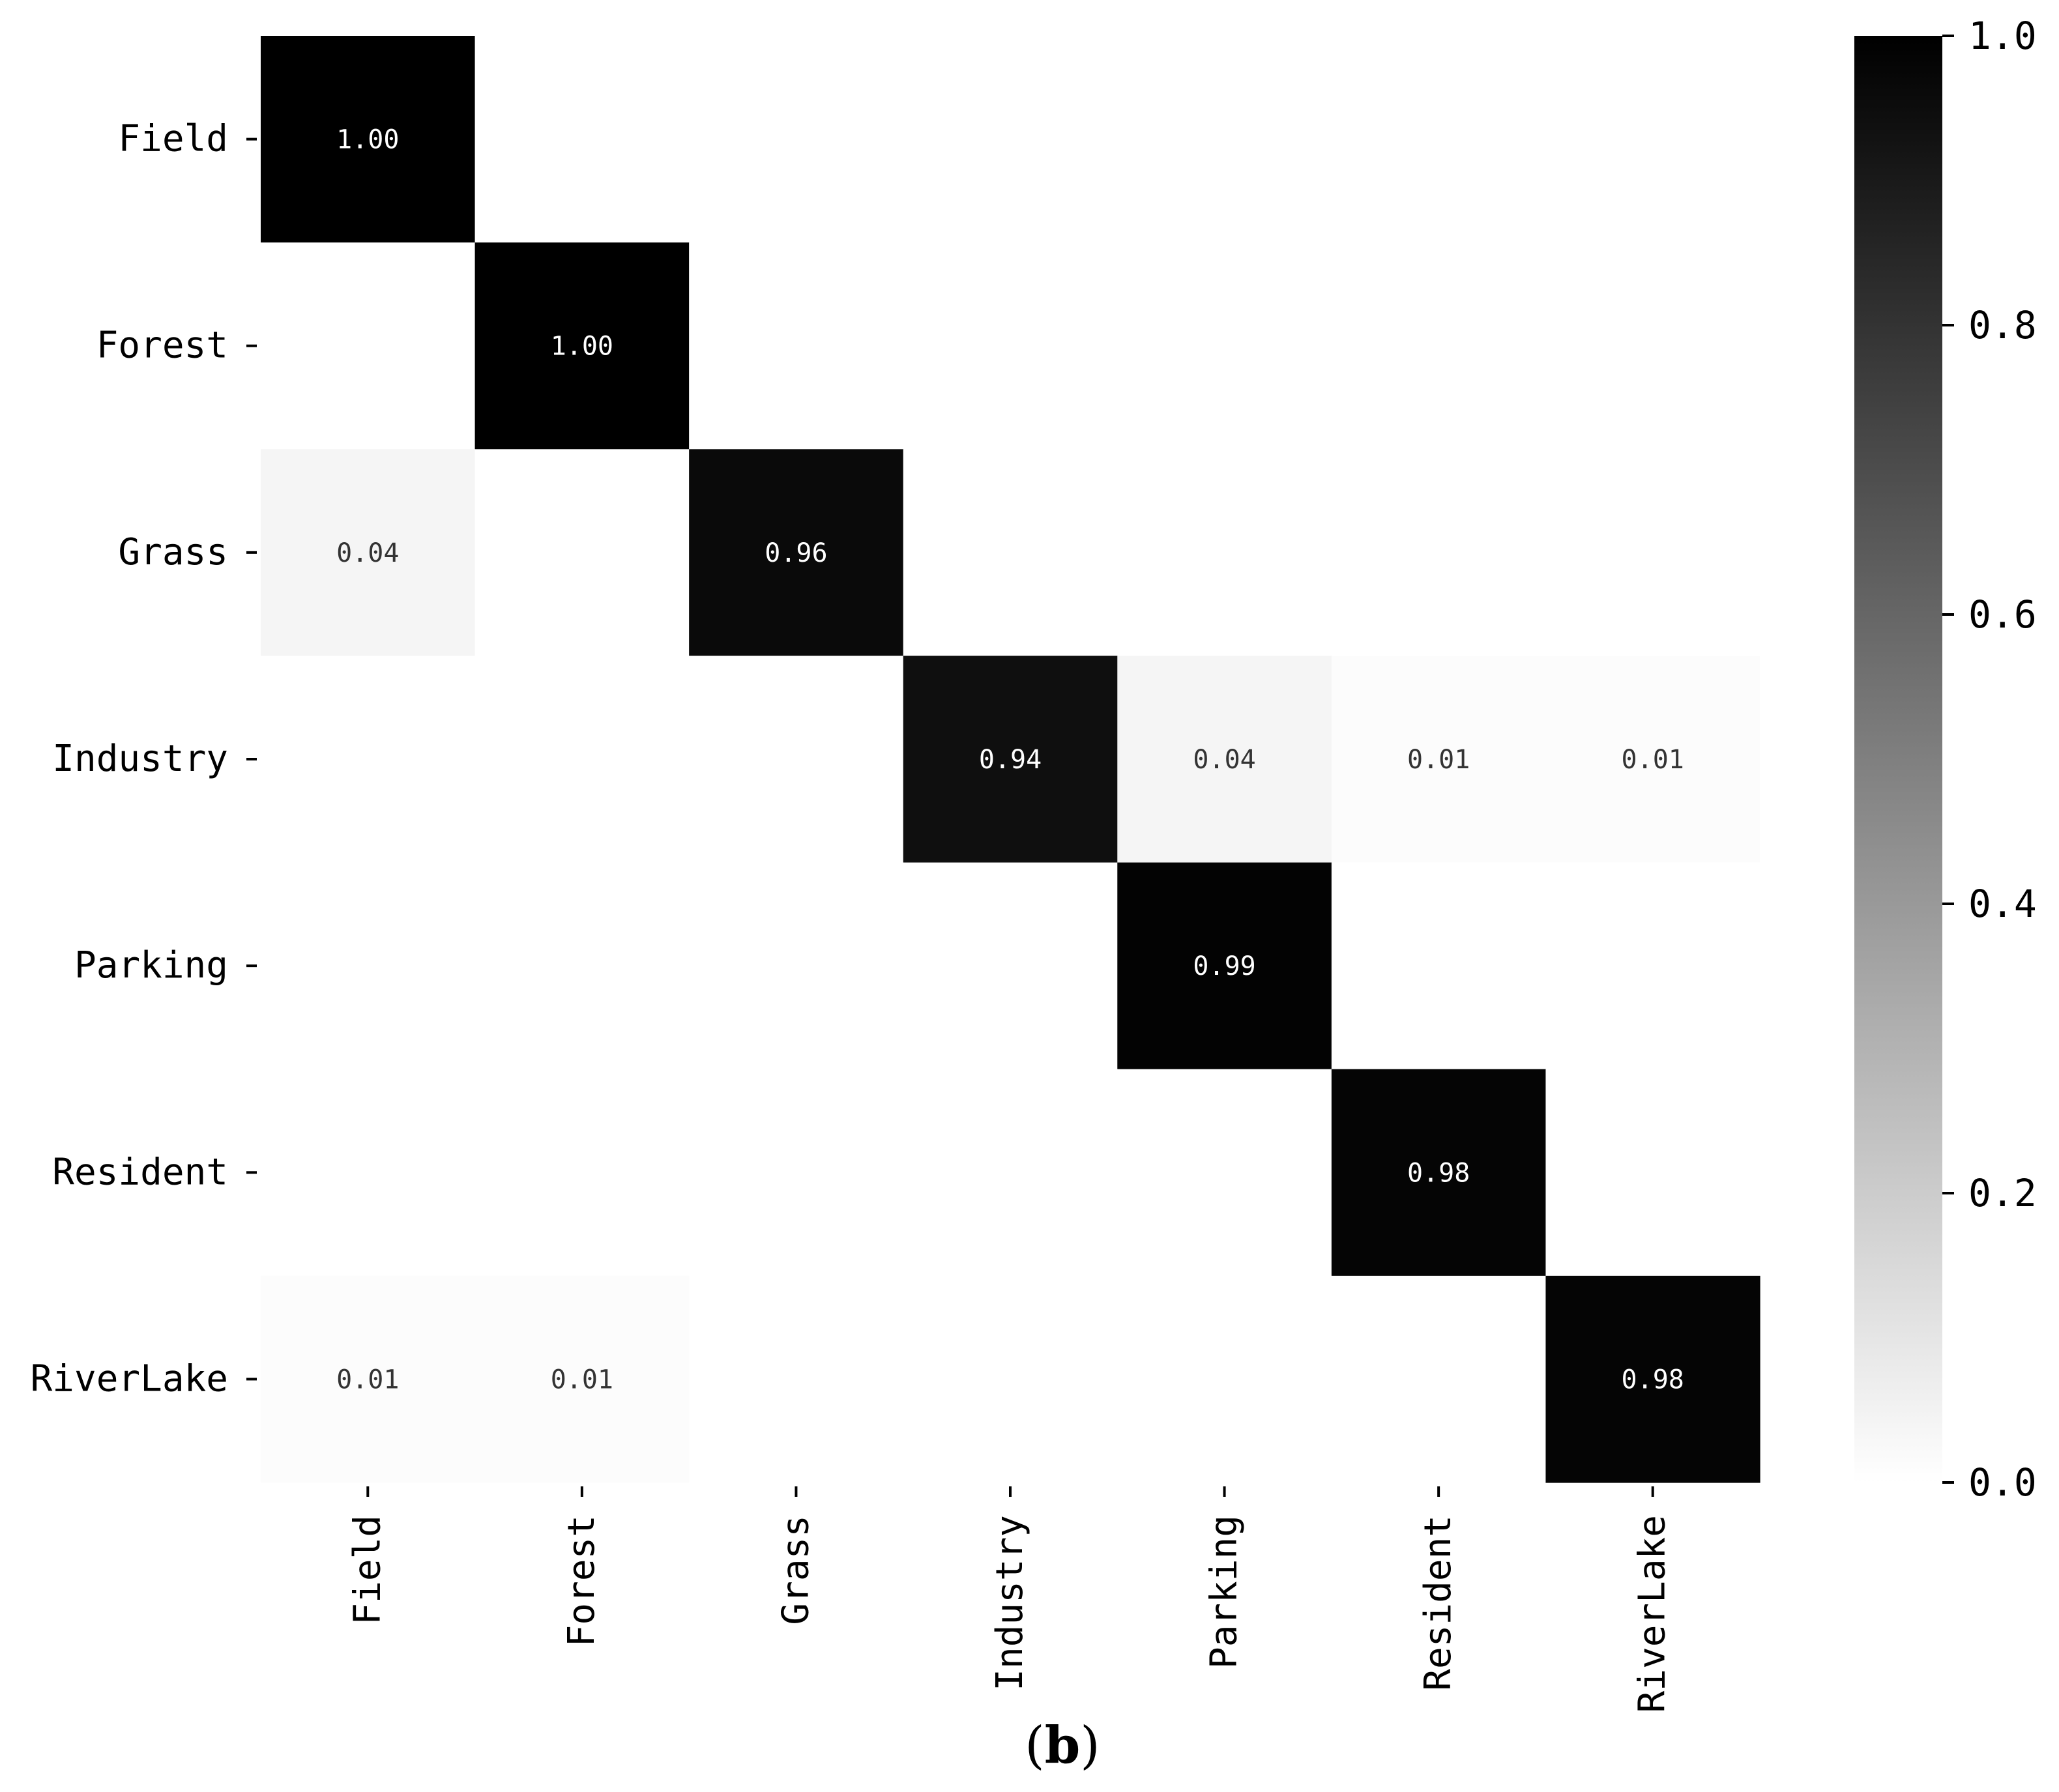 The width and height of the screenshot is (2059, 1792). I want to click on heatmap-cell-resident-grass, so click(796, 1173).